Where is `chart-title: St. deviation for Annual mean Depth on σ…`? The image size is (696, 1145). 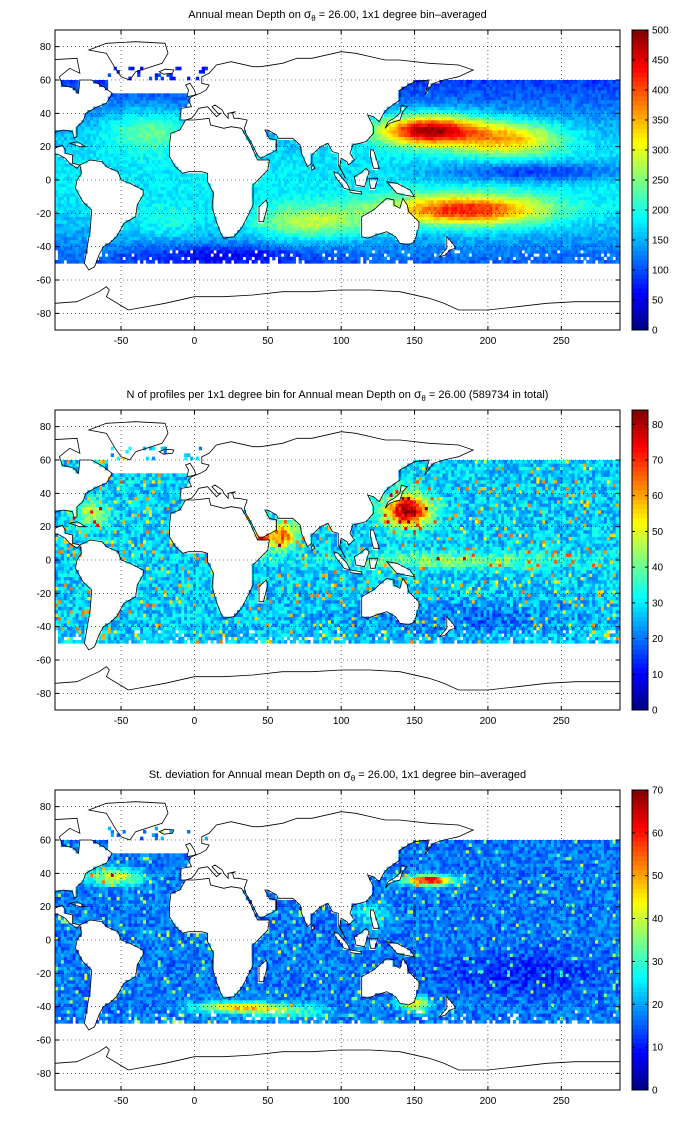
chart-title: St. deviation for Annual mean Depth on σ… is located at coordinates (337, 775).